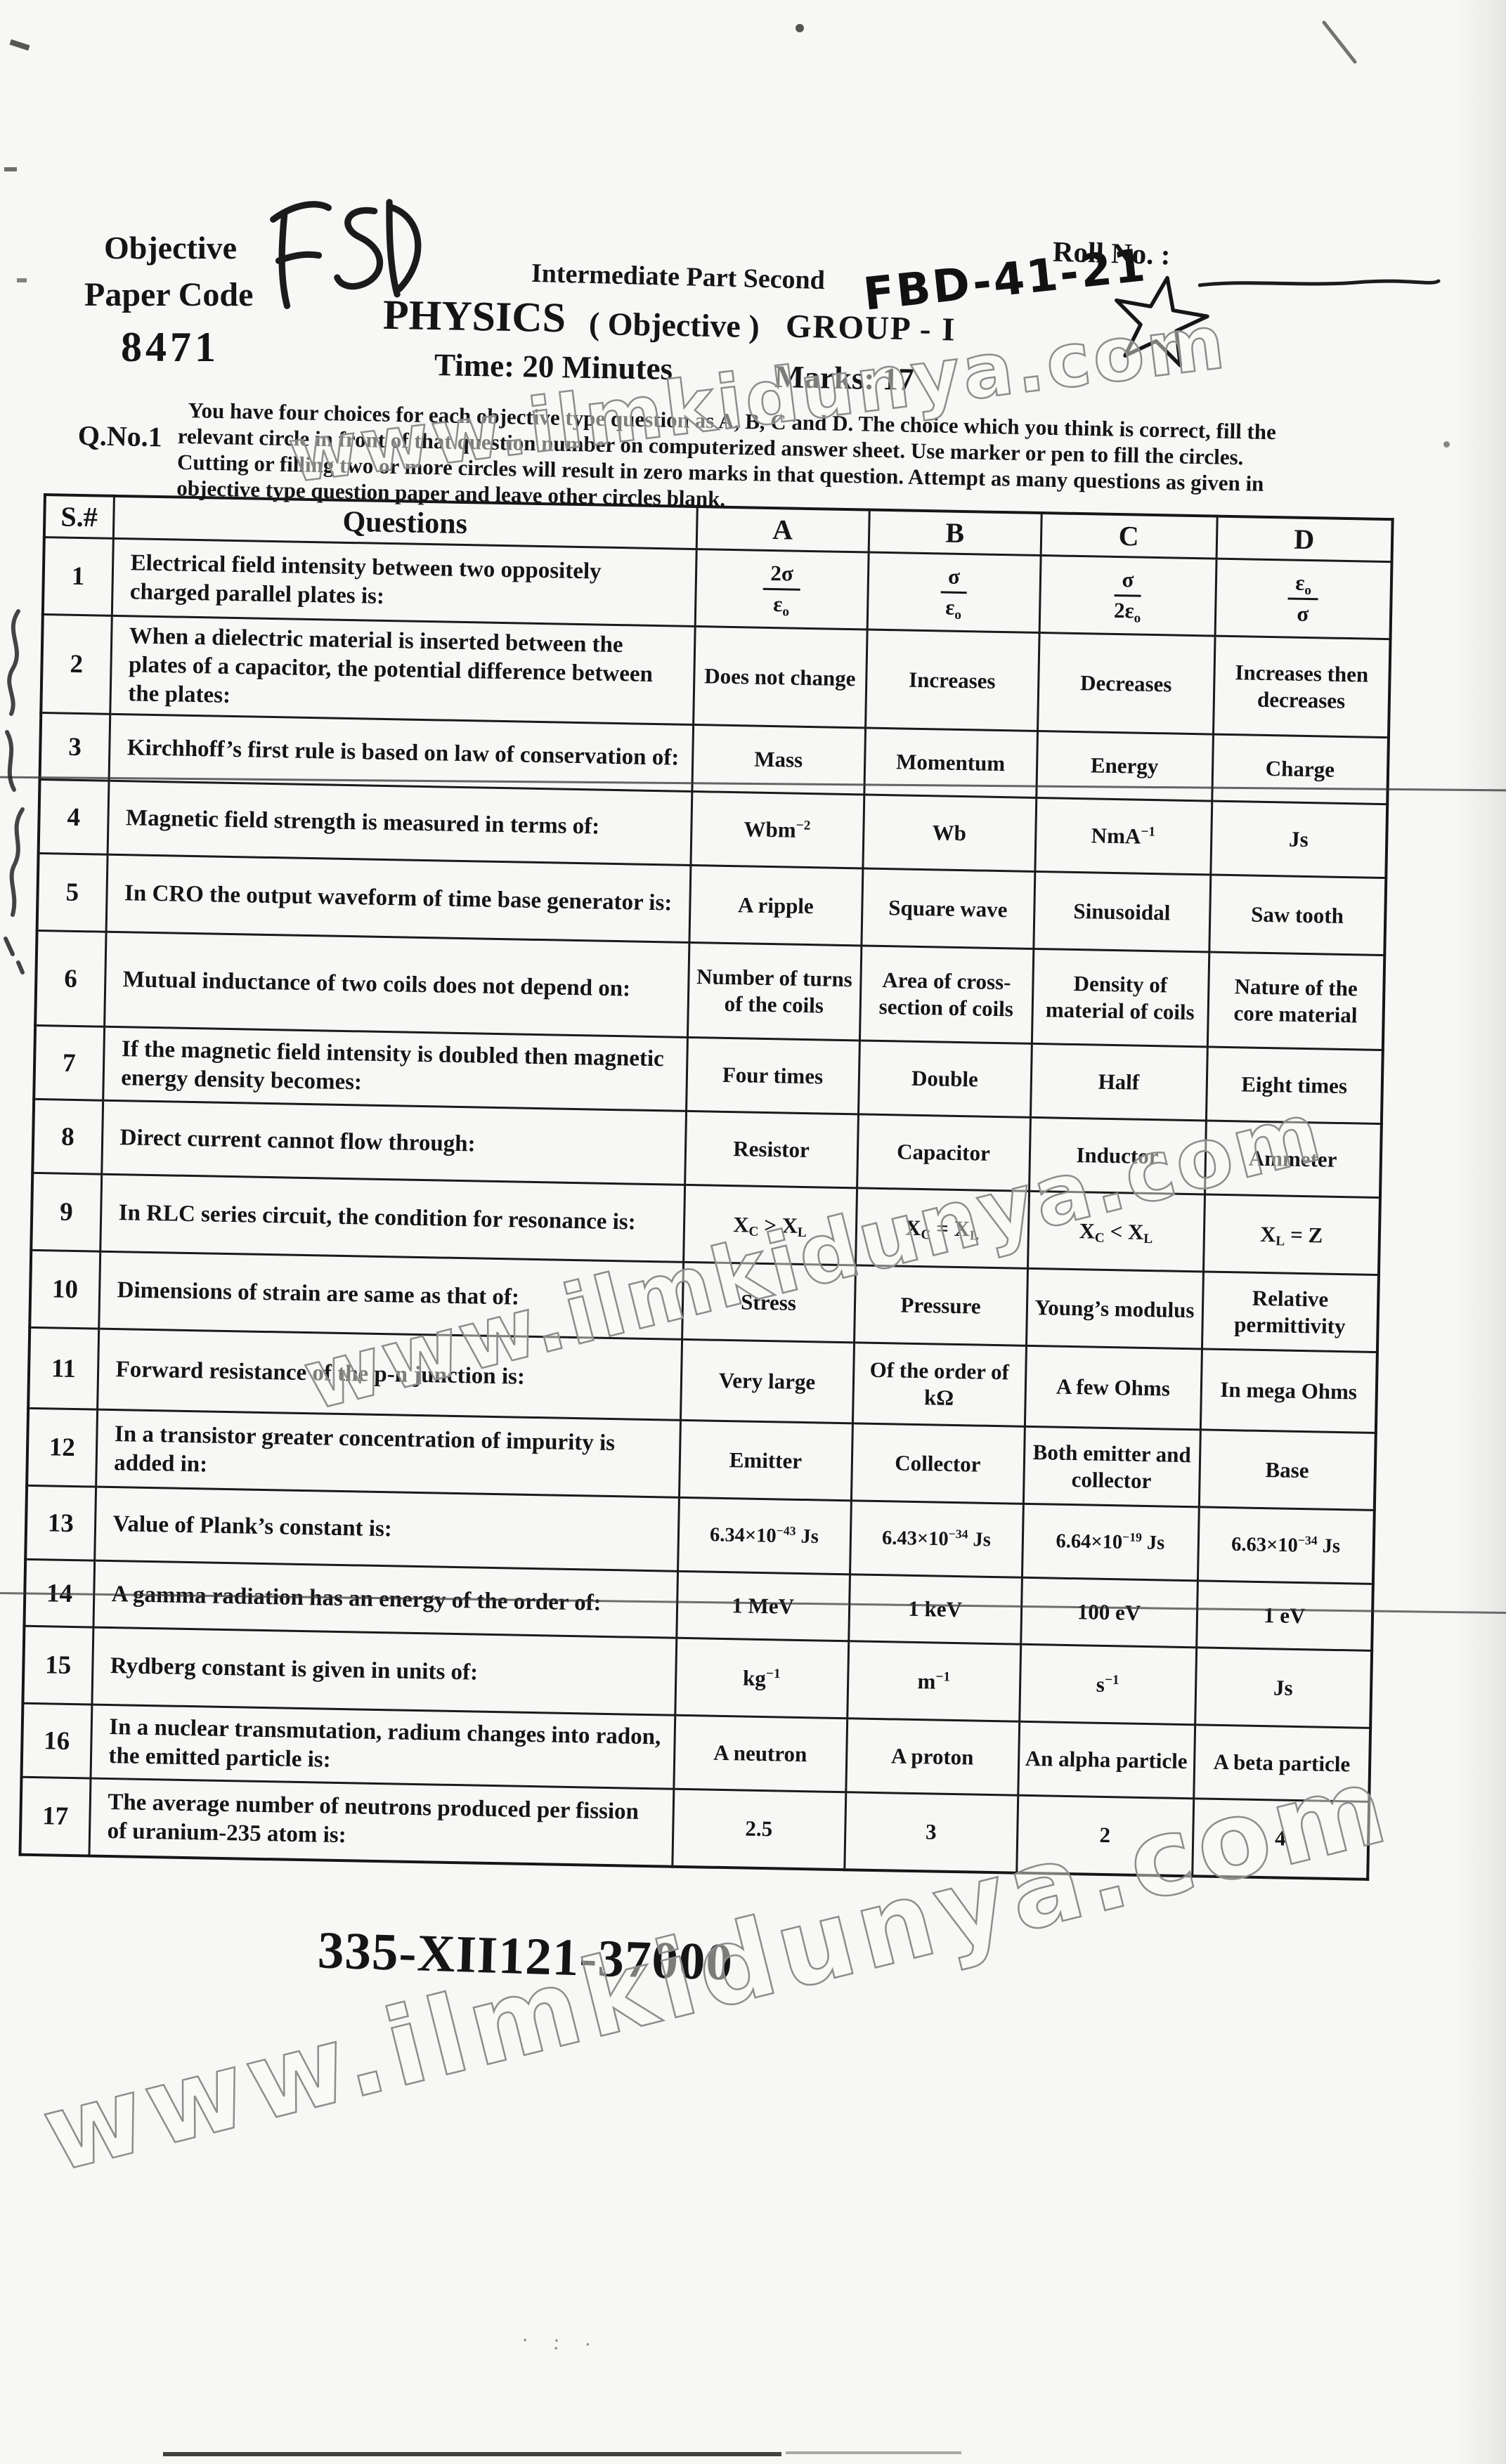 Image resolution: width=1506 pixels, height=2464 pixels. What do you see at coordinates (934, 1682) in the screenshot?
I see `option-b: m−1` at bounding box center [934, 1682].